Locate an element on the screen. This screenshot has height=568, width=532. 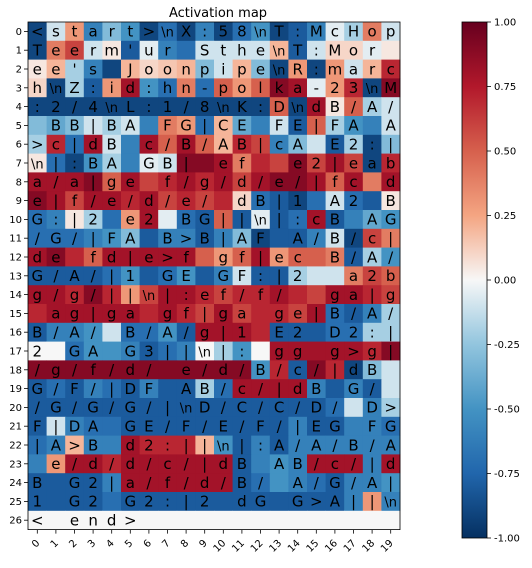
cell-token-label: 5 is located at coordinates (224, 32).